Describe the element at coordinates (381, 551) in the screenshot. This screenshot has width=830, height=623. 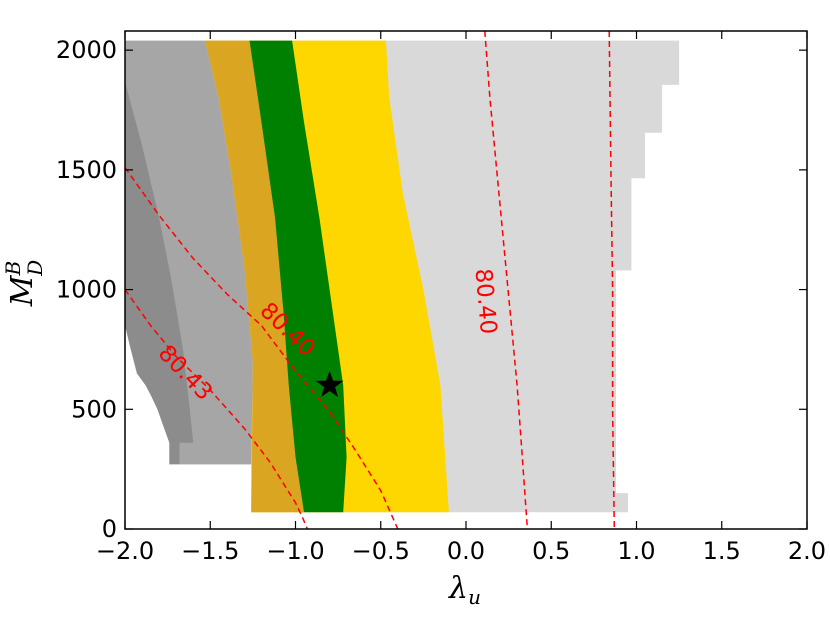
I see `x-tick-label: −0.5` at that location.